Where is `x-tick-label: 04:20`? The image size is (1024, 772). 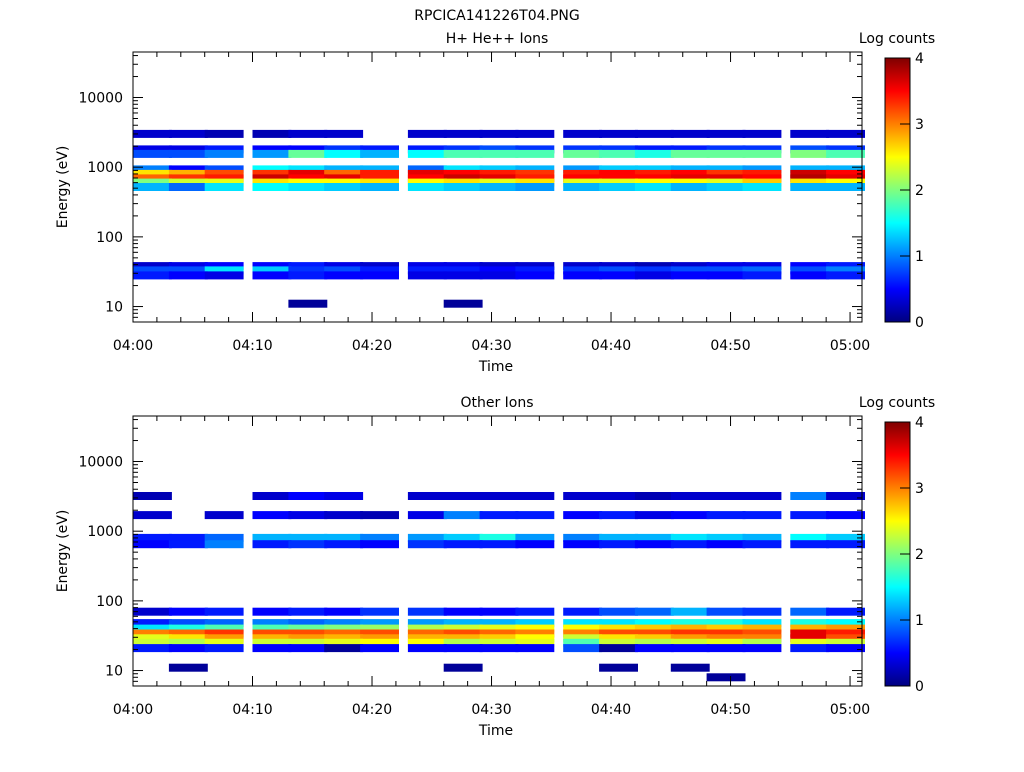
x-tick-label: 04:20 is located at coordinates (372, 710).